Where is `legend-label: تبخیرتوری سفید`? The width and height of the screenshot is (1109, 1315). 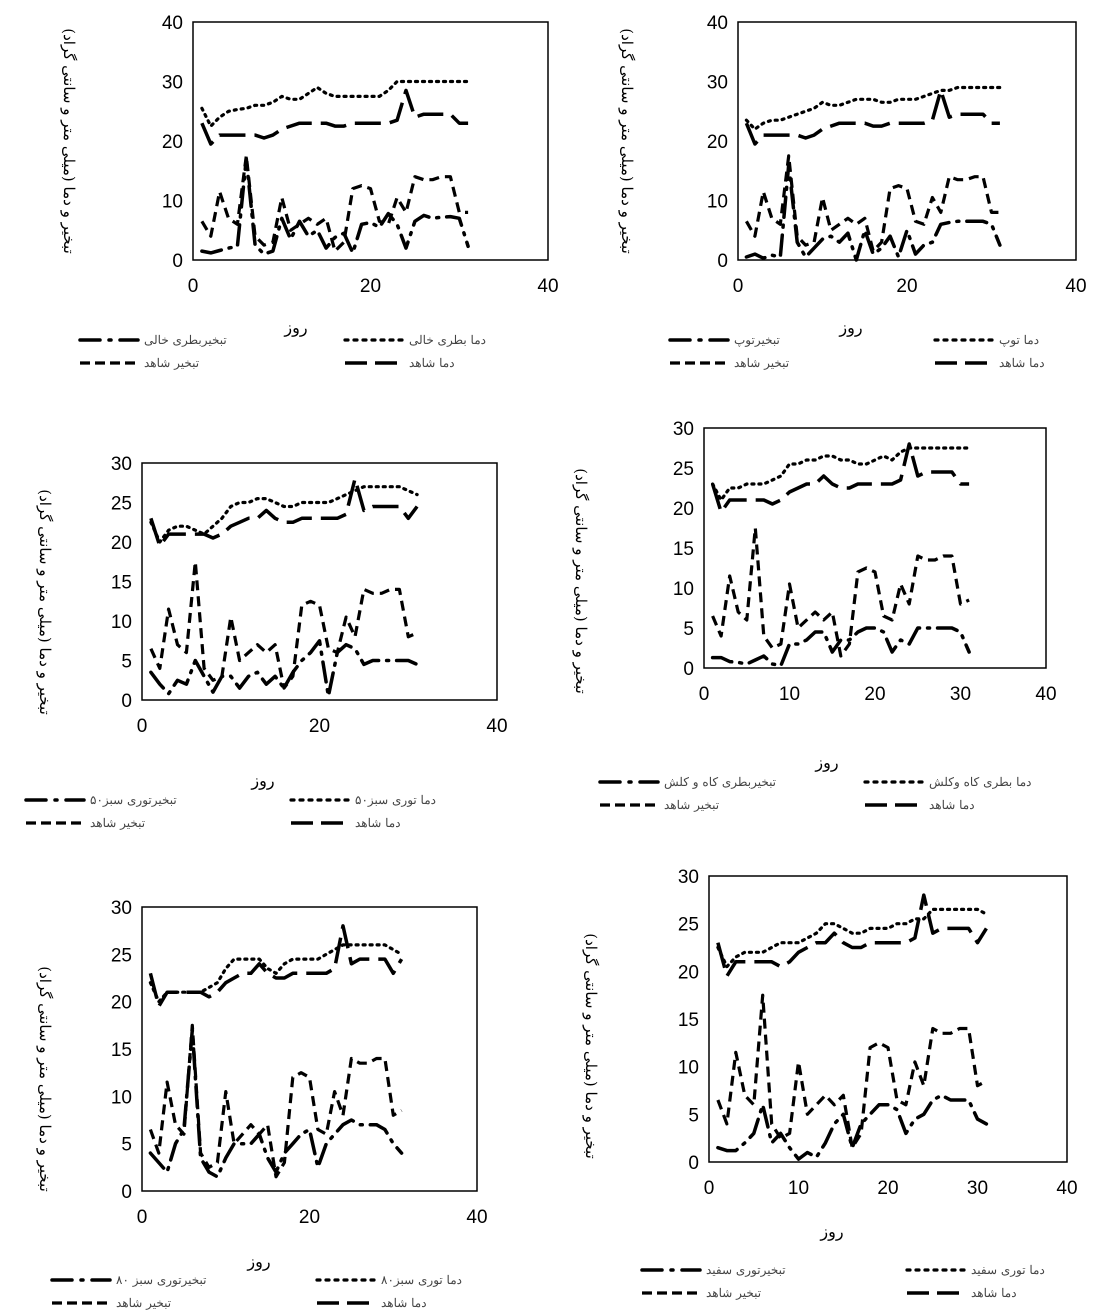
legend-label: تبخیرتوری سفید is located at coordinates (746, 1270).